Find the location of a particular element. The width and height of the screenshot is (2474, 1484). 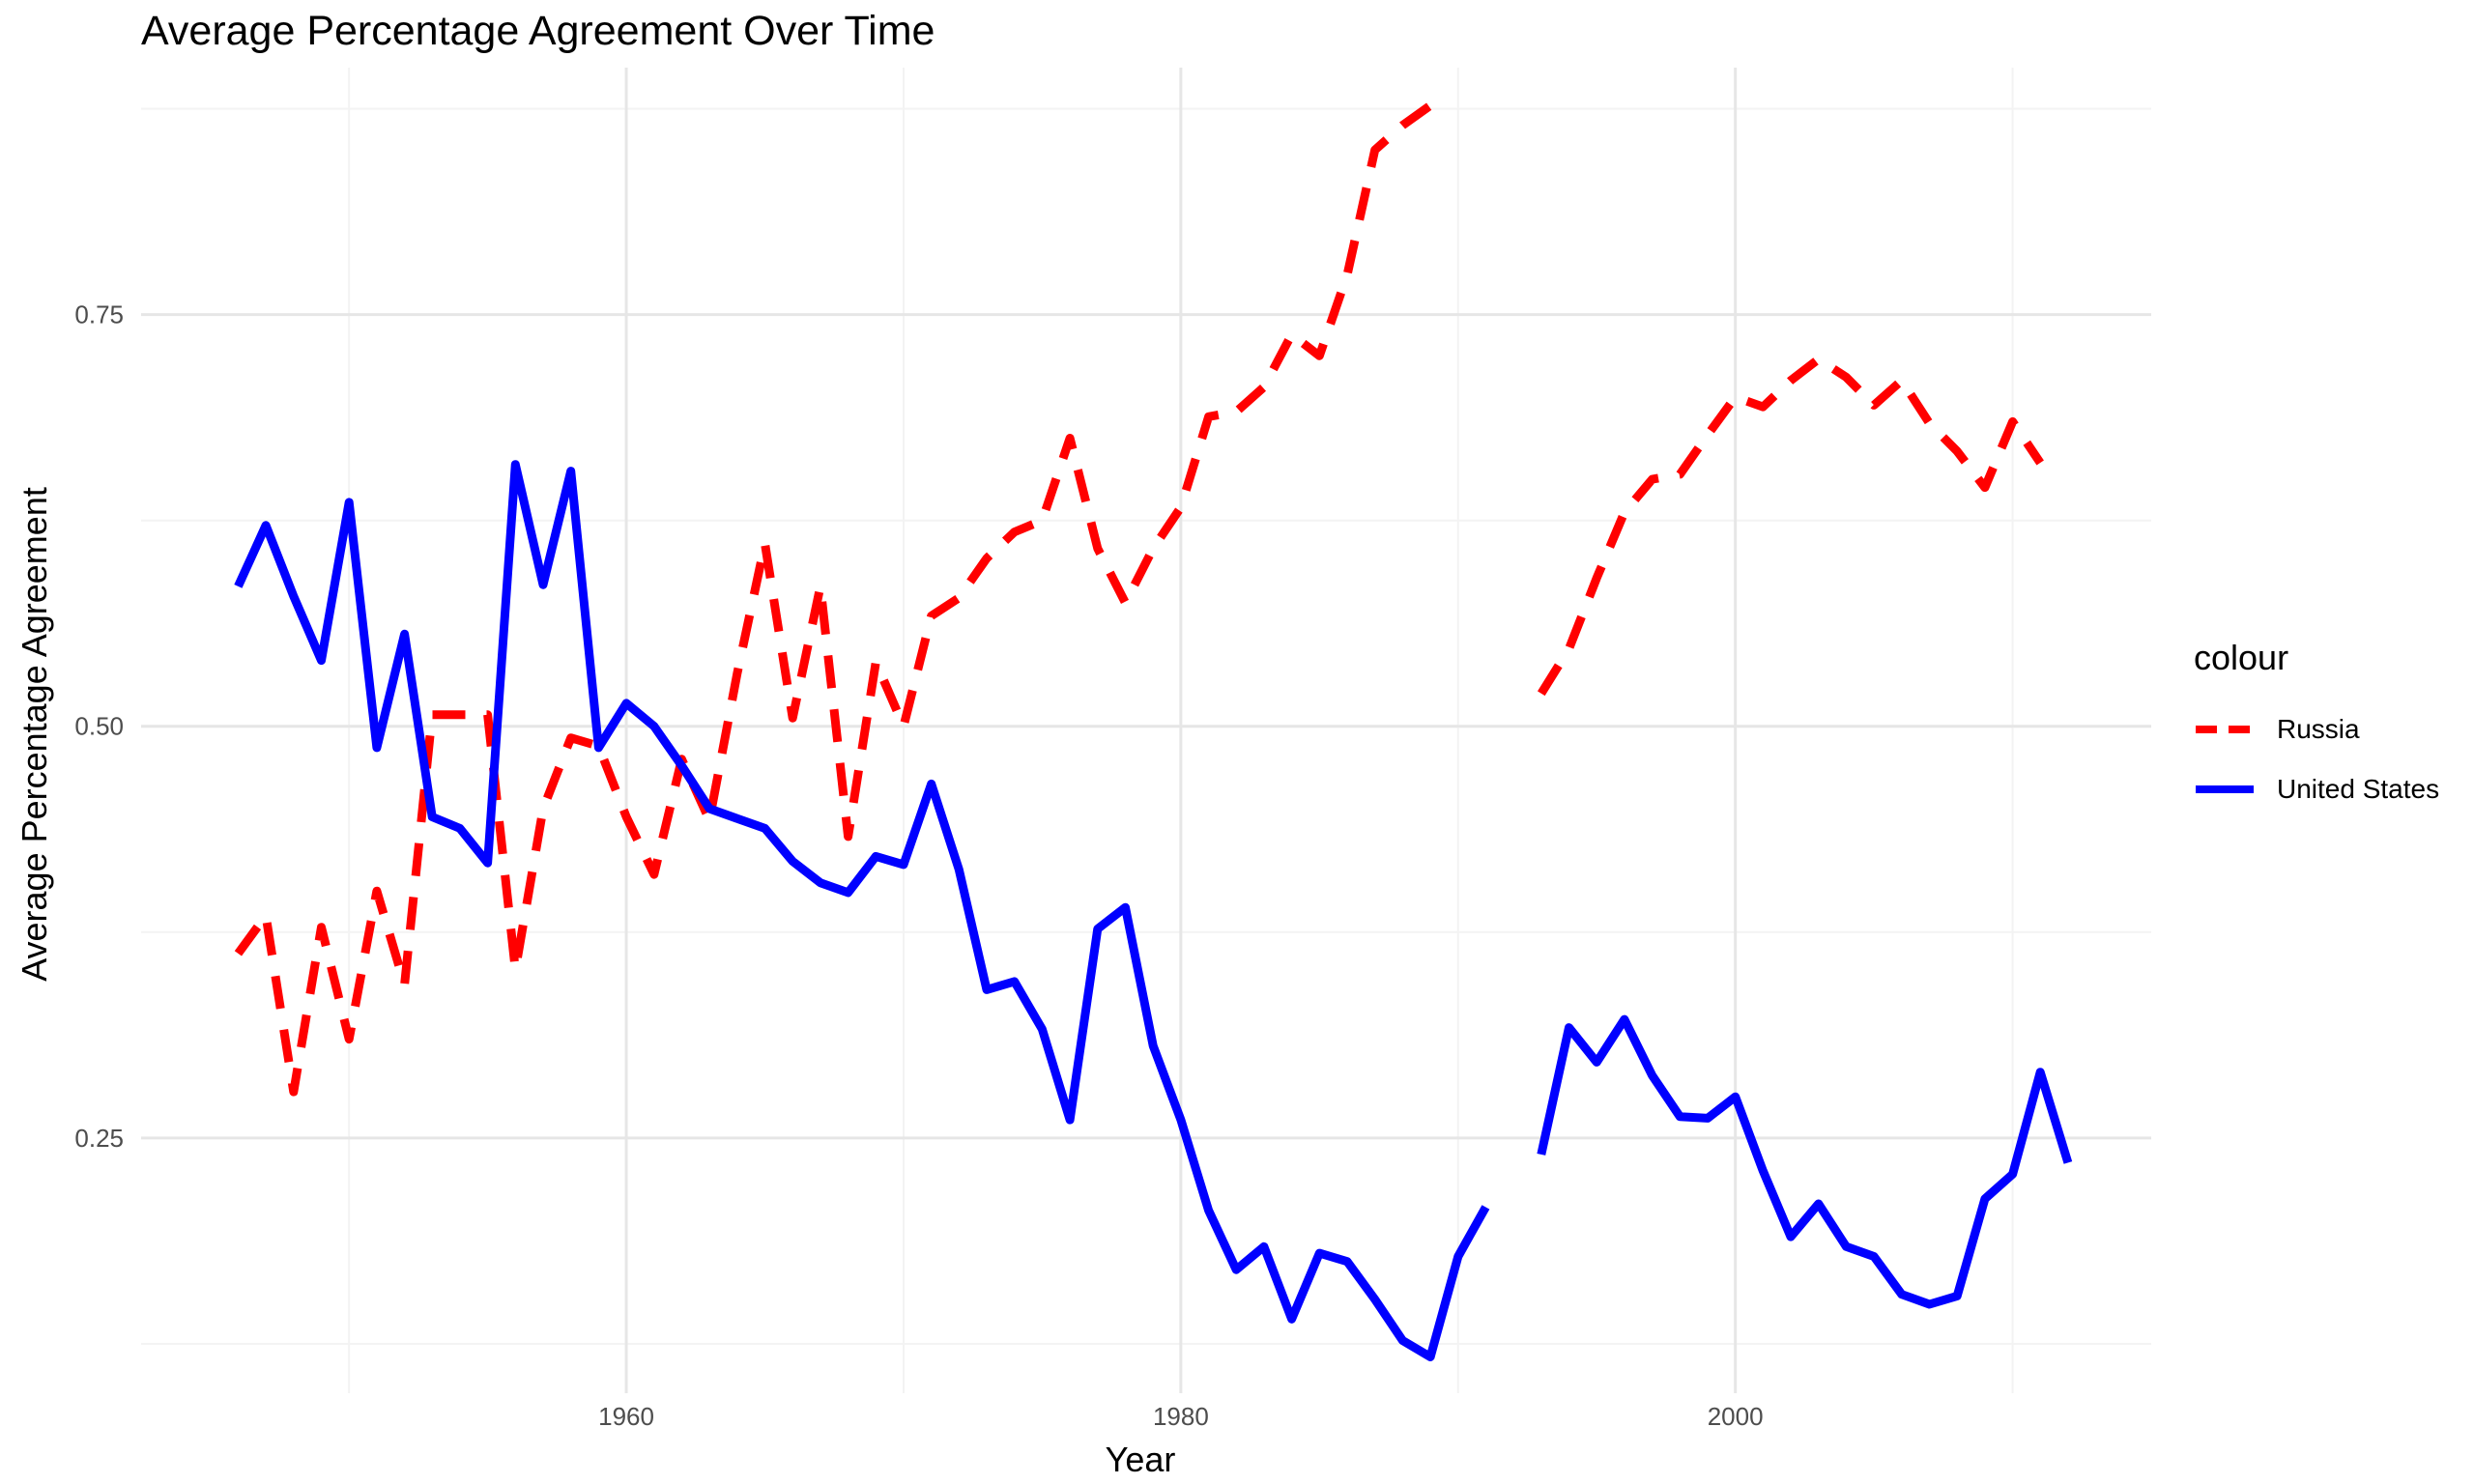

y-tick-label: 0.50 is located at coordinates (99, 727).